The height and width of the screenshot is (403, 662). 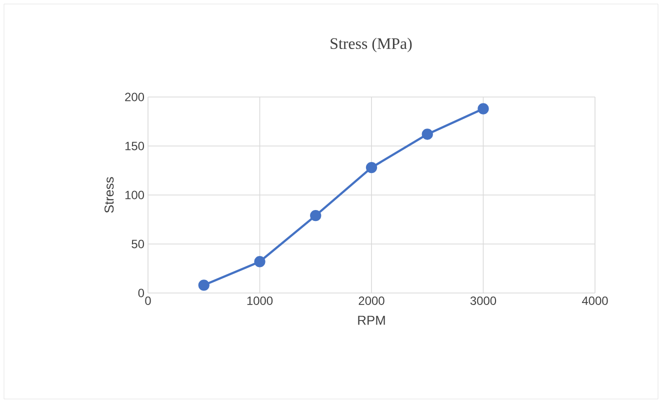 What do you see at coordinates (109, 195) in the screenshot?
I see `y-axis-title: Stress` at bounding box center [109, 195].